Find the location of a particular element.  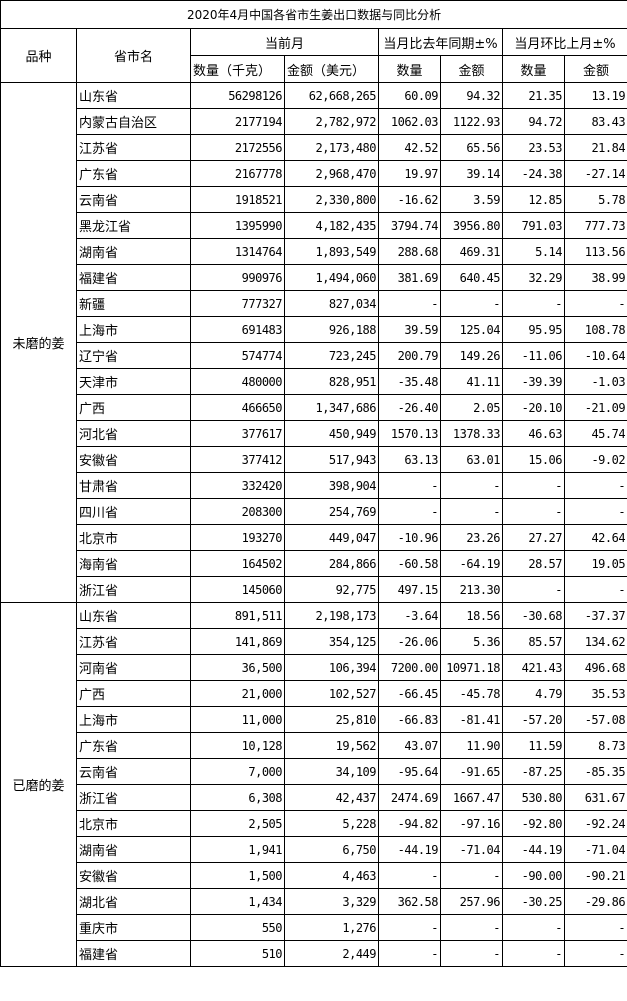

mom-amount-cell: -21.09 is located at coordinates (595, 407).